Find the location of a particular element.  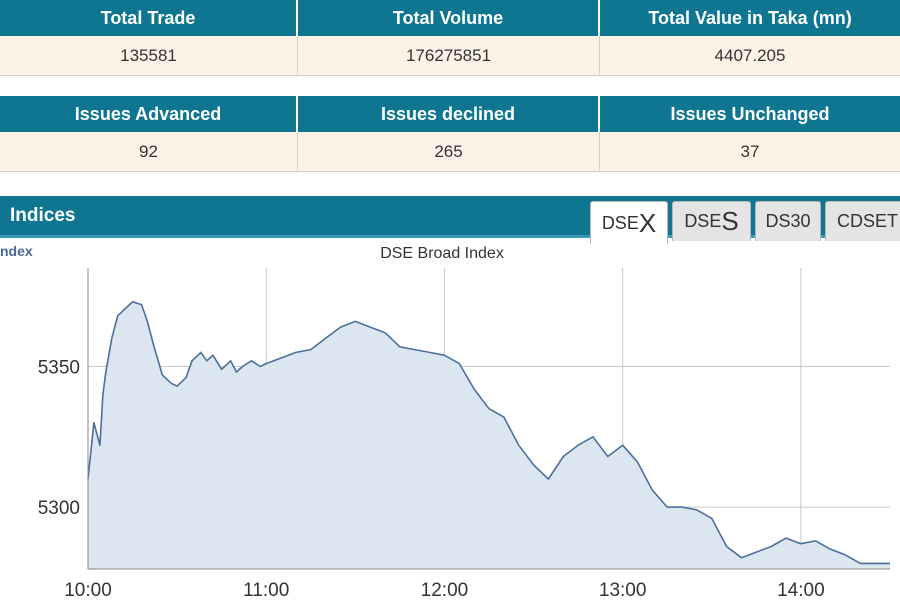

tab-ds30: DS30 is located at coordinates (788, 221).